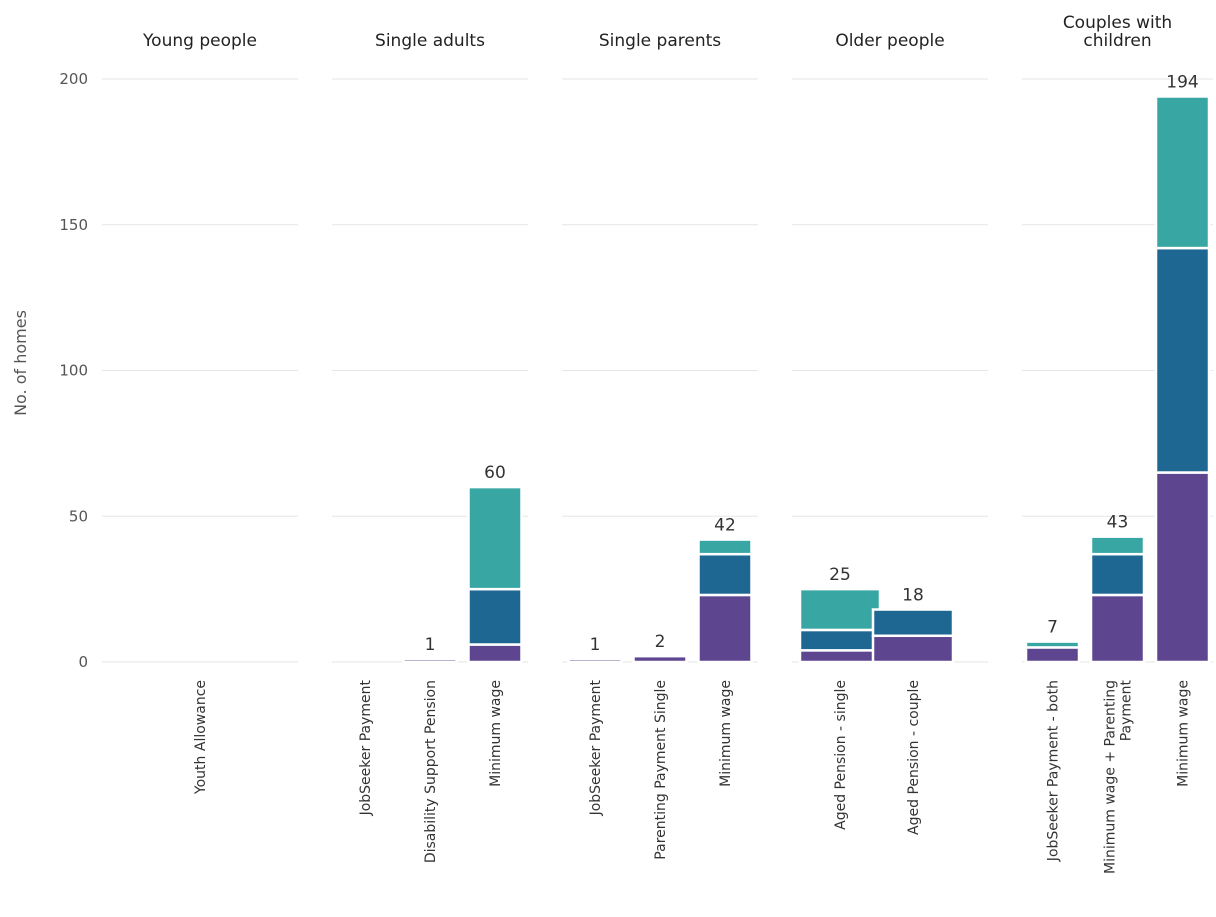 The image size is (1216, 917). I want to click on panel-title-line: Older people, so click(889, 41).